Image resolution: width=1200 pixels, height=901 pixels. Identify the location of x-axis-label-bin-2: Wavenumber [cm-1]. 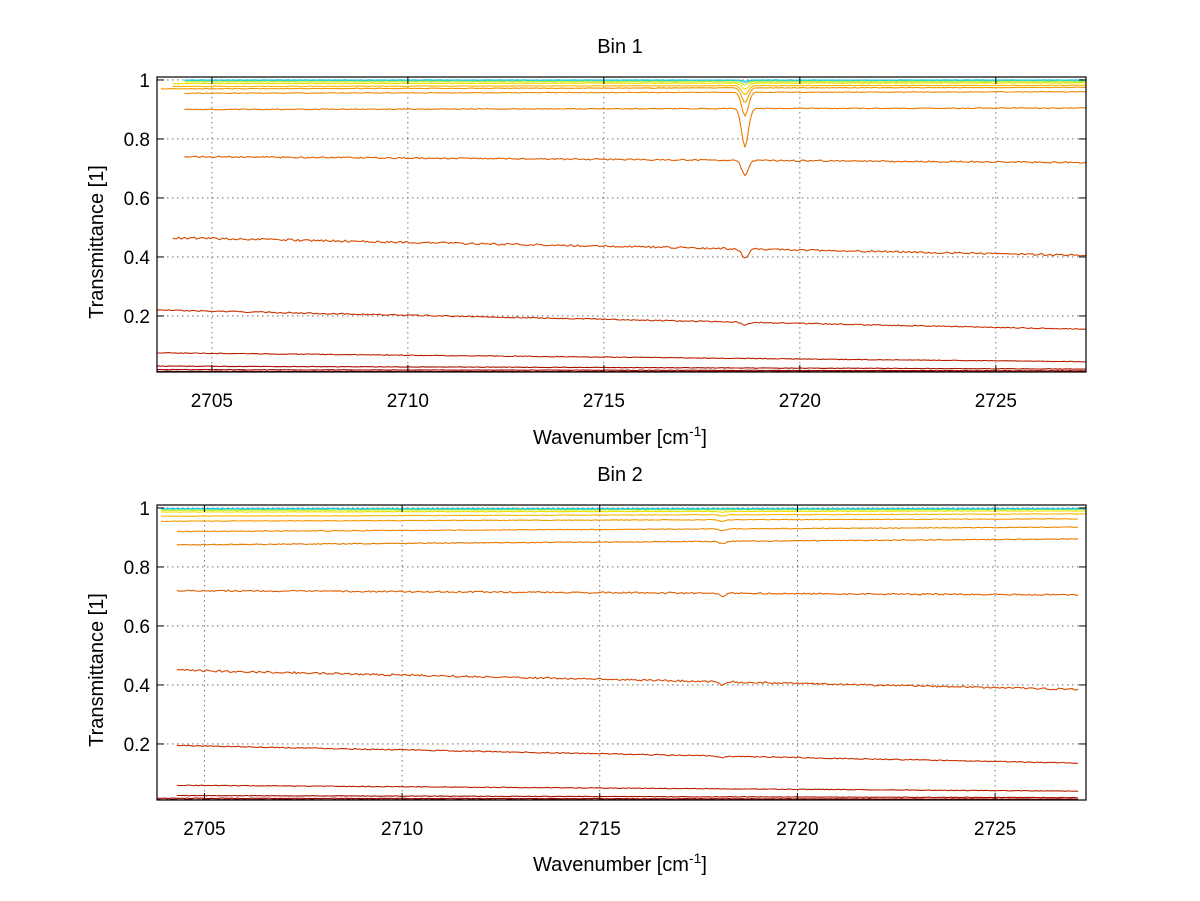
(620, 863).